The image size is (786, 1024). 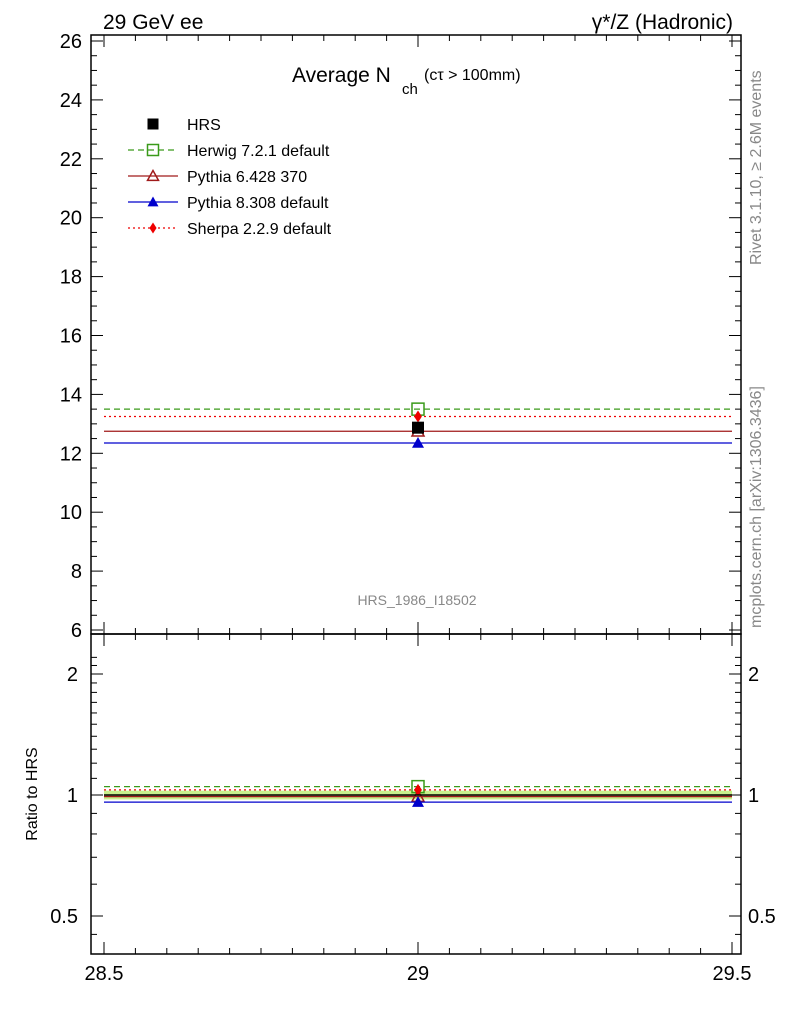 I want to click on legend-item: Sherpa 2.2.9 default, so click(x=230, y=229).